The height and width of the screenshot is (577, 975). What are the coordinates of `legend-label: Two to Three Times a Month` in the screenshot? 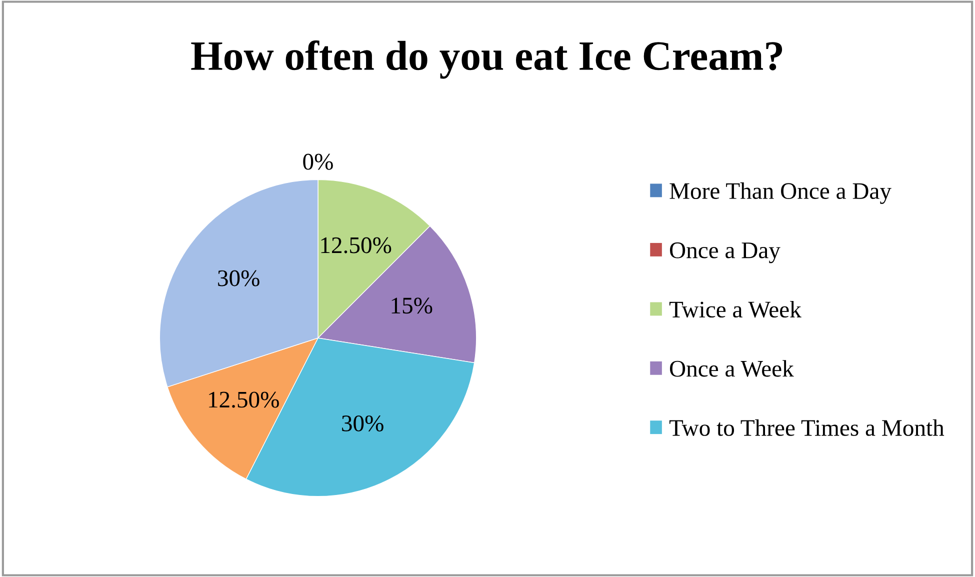 It's located at (806, 427).